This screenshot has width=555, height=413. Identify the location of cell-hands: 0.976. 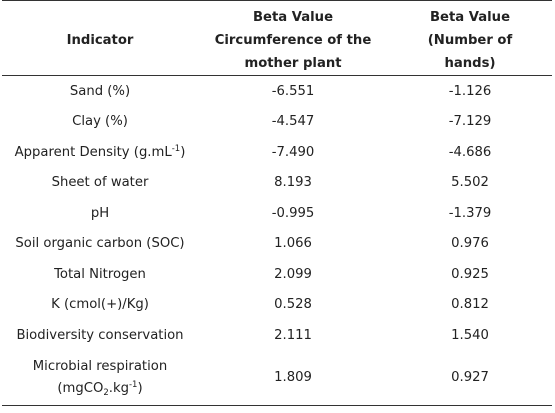
(470, 244).